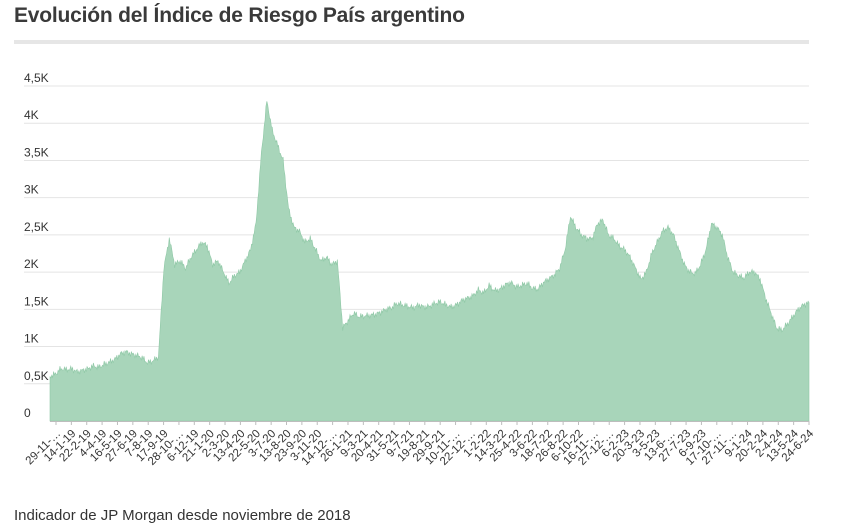 The height and width of the screenshot is (531, 848). What do you see at coordinates (36, 78) in the screenshot?
I see `y-tick-label: 4,5K` at bounding box center [36, 78].